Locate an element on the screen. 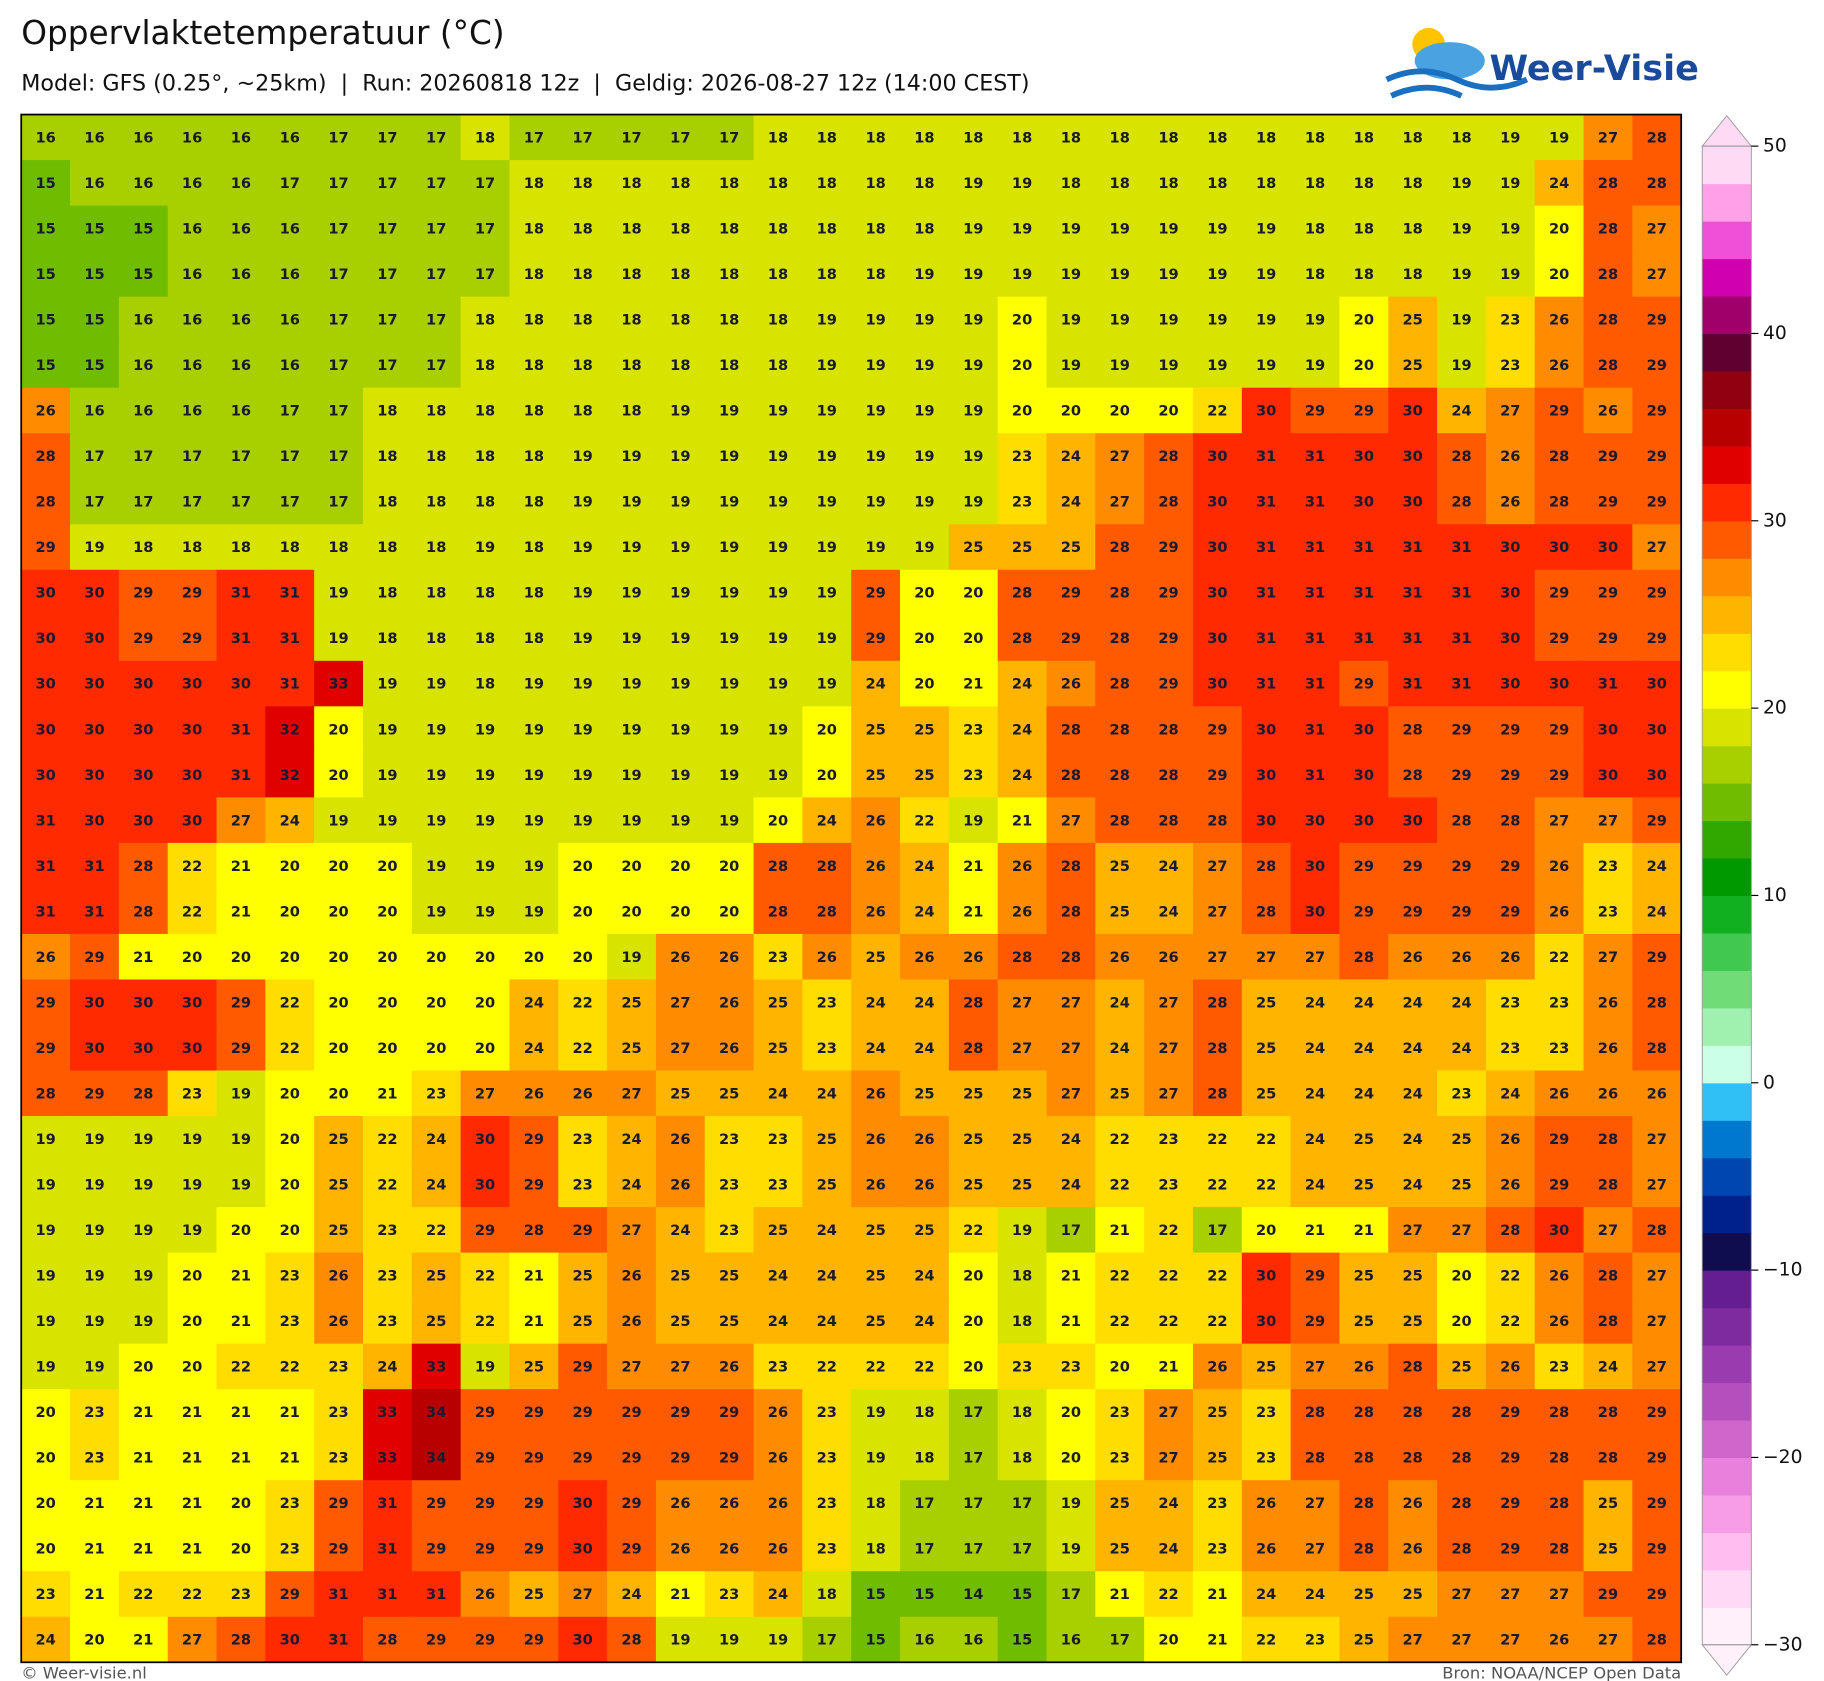 The width and height of the screenshot is (1824, 1681). temperature-label: 23 is located at coordinates (1510, 320).